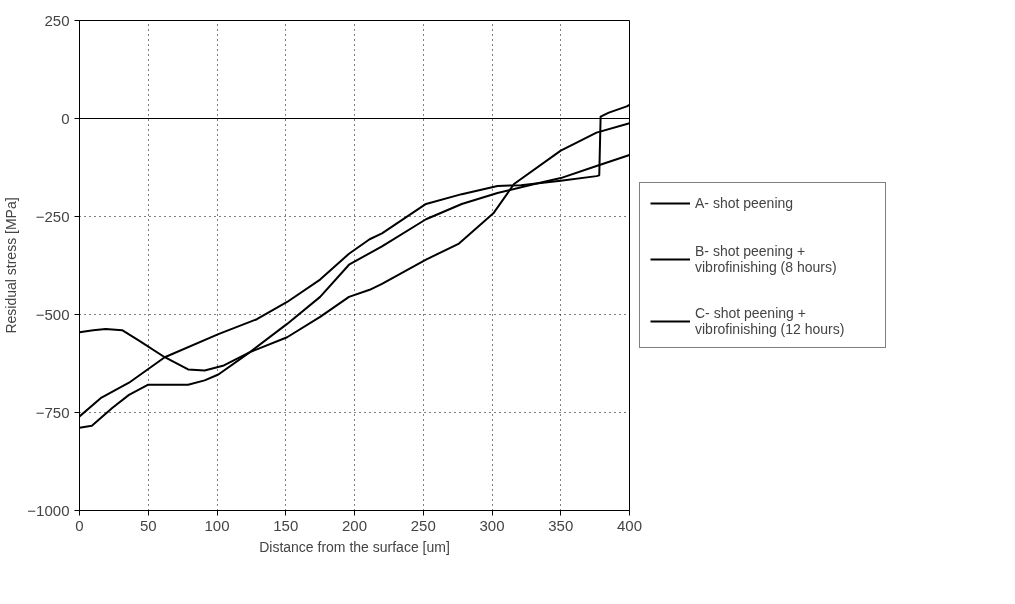  I want to click on x-tick-label: 250, so click(423, 525).